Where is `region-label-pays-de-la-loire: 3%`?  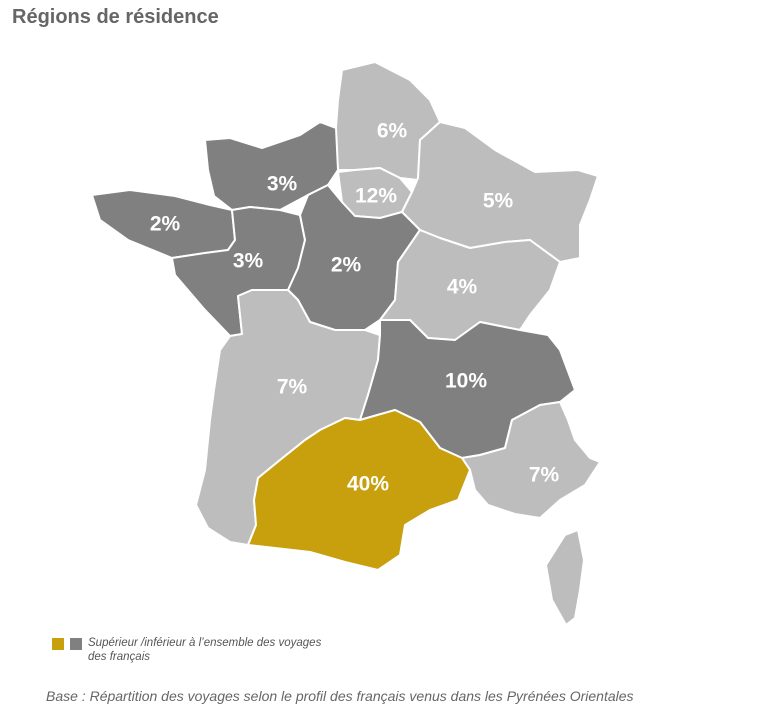 region-label-pays-de-la-loire: 3% is located at coordinates (248, 261).